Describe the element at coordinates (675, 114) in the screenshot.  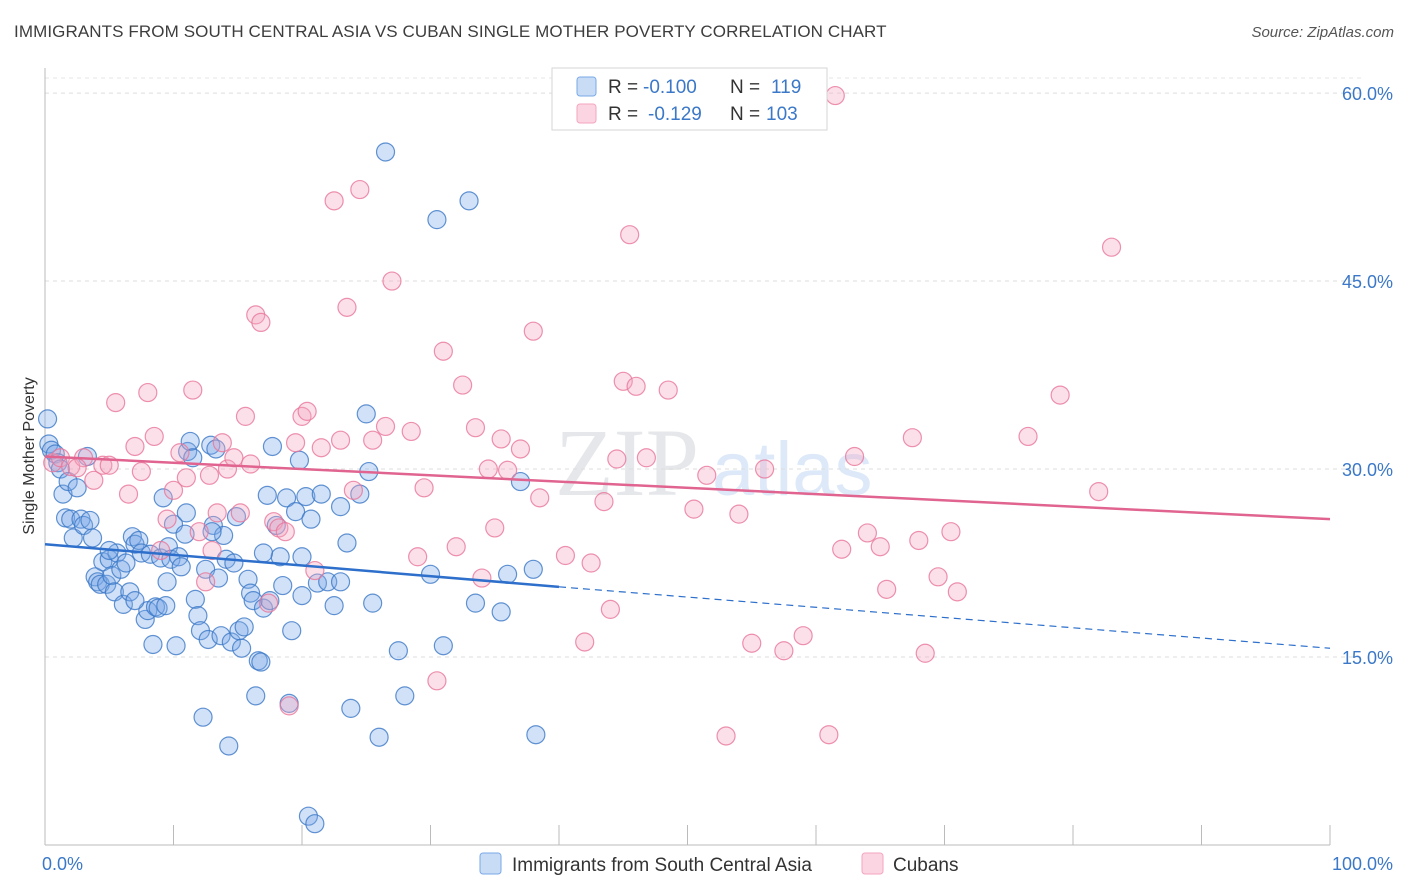
I see `legend-r-value-2: -0.129` at that location.